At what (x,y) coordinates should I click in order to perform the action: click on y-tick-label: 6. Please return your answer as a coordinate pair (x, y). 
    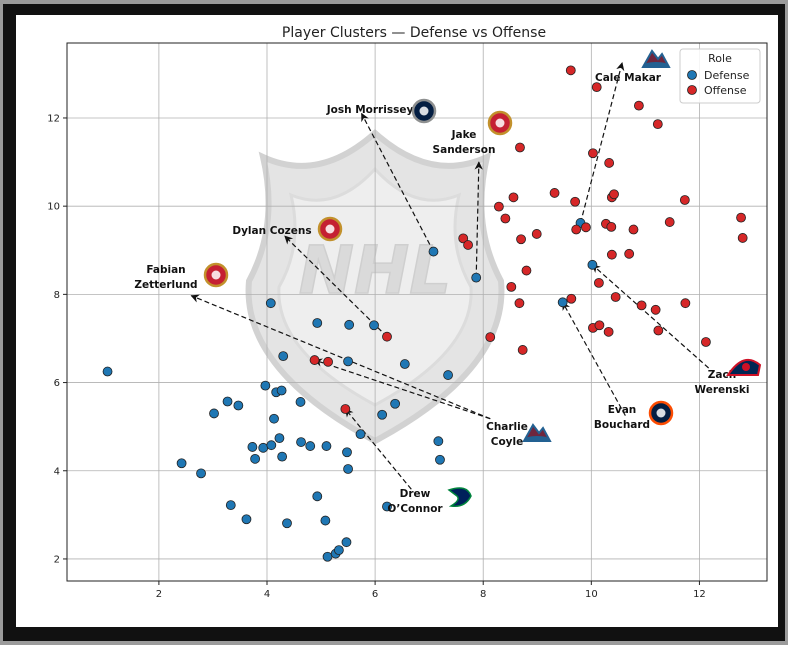
    Looking at the image, I should click on (57, 383).